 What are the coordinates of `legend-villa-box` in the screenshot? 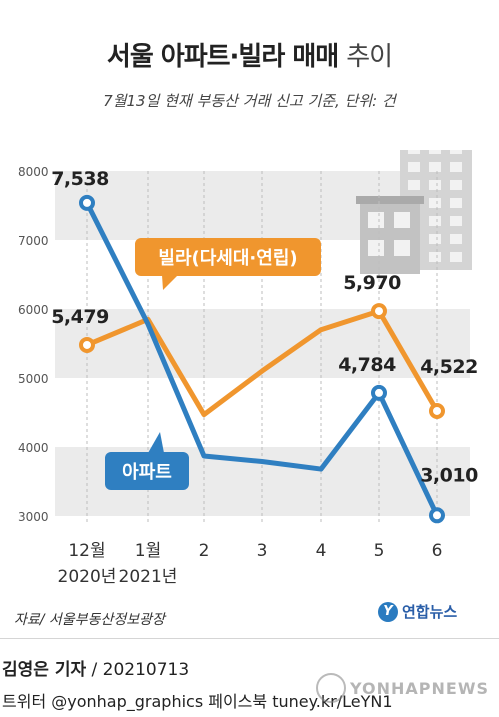 It's located at (228, 257).